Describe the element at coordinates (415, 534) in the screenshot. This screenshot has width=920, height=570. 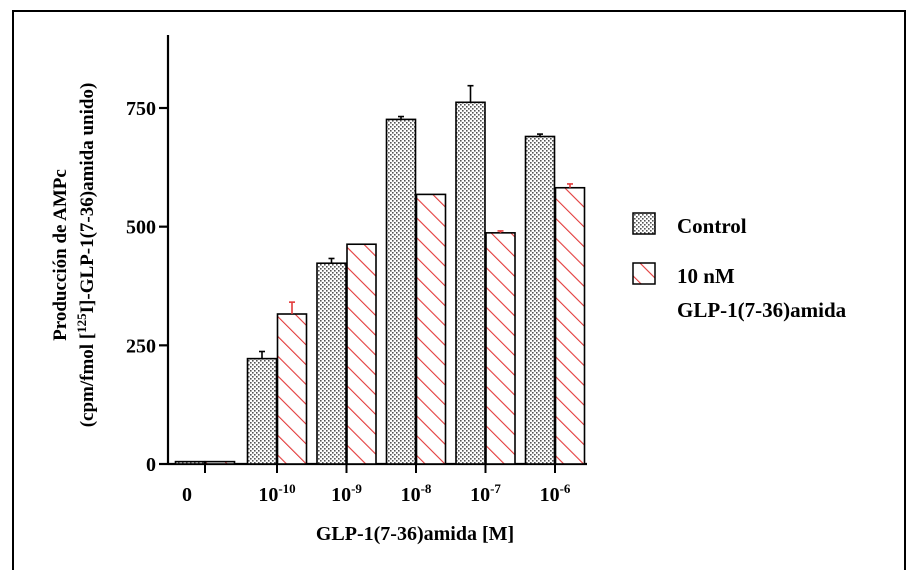
I see `x-axis-label: GLP-1(7-36)amida [M]` at that location.